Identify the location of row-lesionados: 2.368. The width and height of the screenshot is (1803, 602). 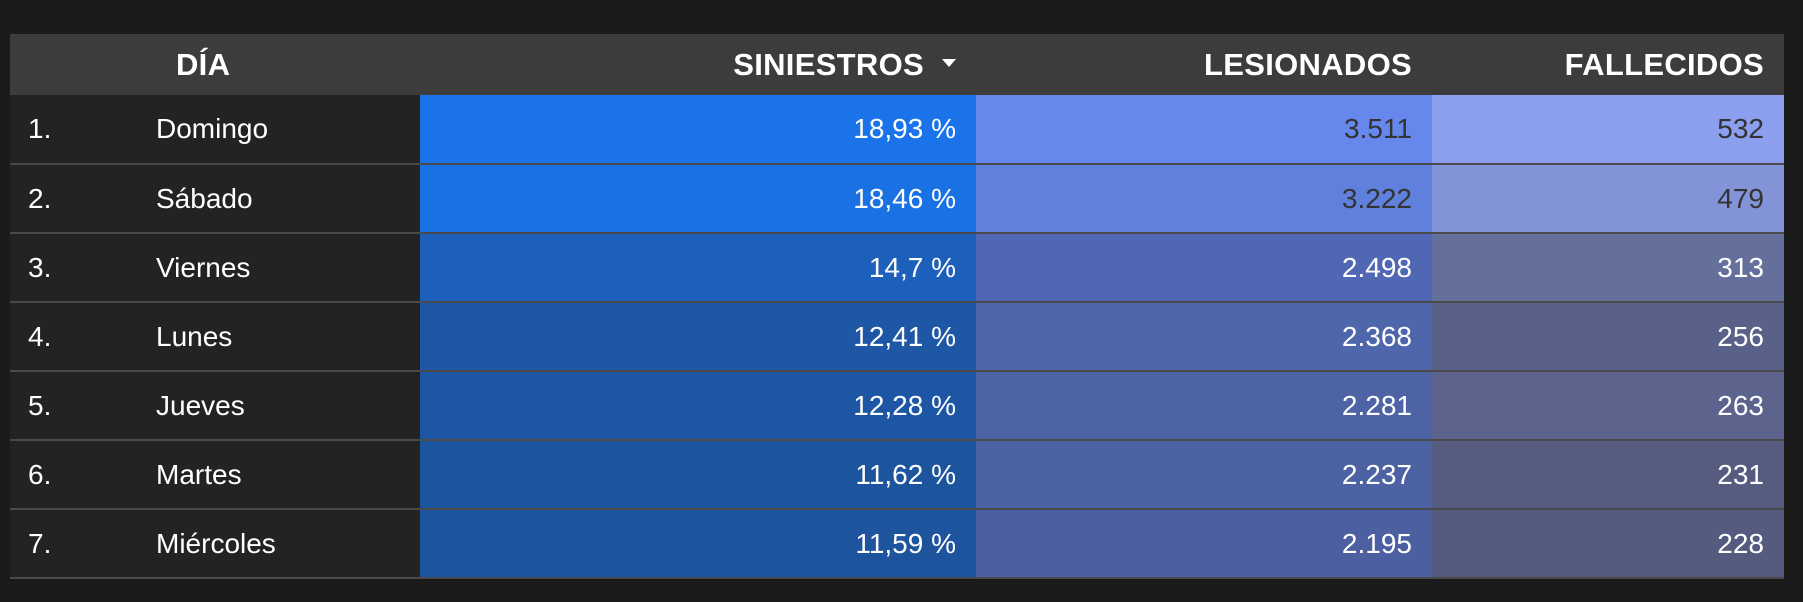
(1204, 337).